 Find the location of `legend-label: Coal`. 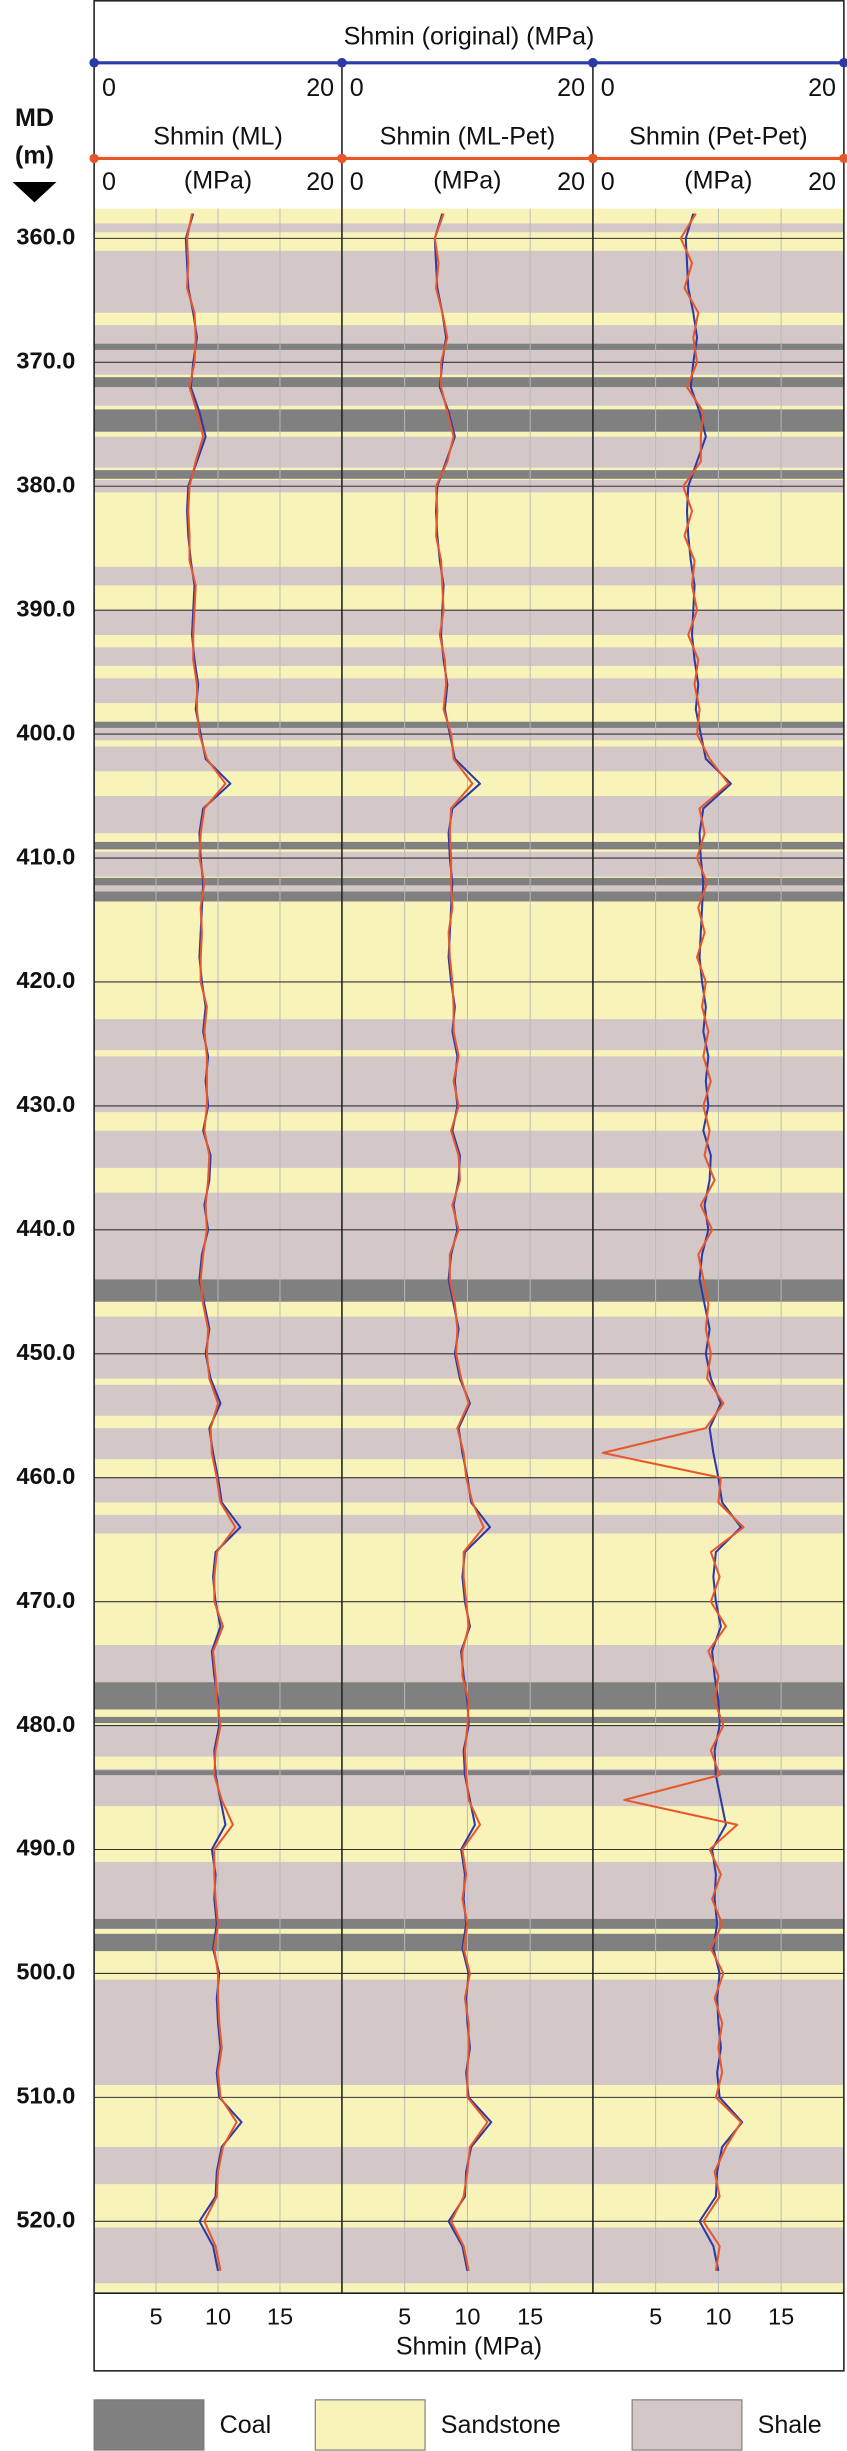

legend-label: Coal is located at coordinates (246, 2425).